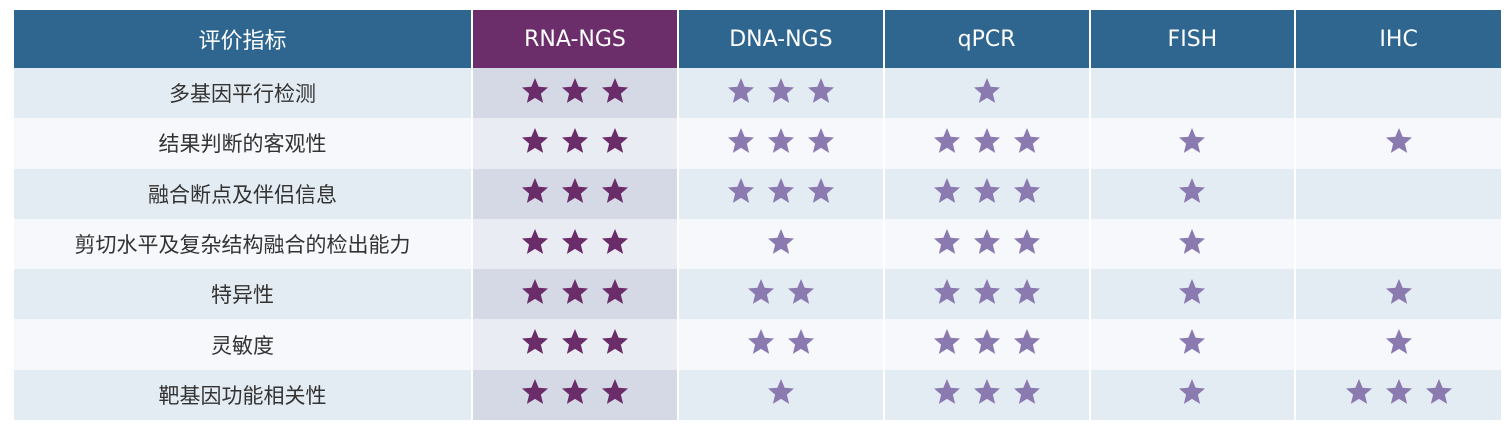 The width and height of the screenshot is (1512, 428). Describe the element at coordinates (243, 193) in the screenshot. I see `metric-label: 融合断点及伴侣信息` at that location.